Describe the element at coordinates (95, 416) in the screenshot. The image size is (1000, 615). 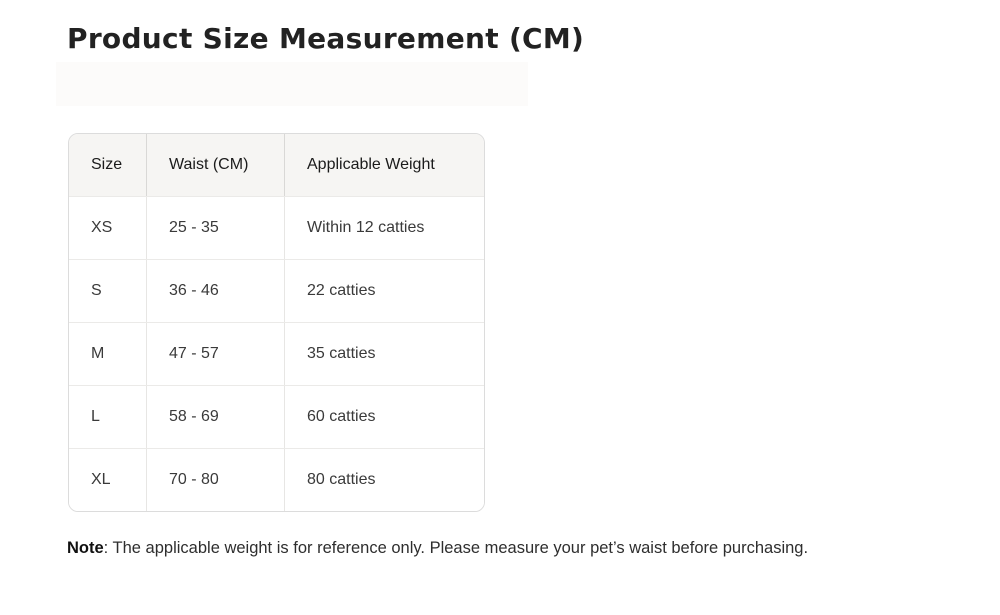
I see `cell-size: L` at that location.